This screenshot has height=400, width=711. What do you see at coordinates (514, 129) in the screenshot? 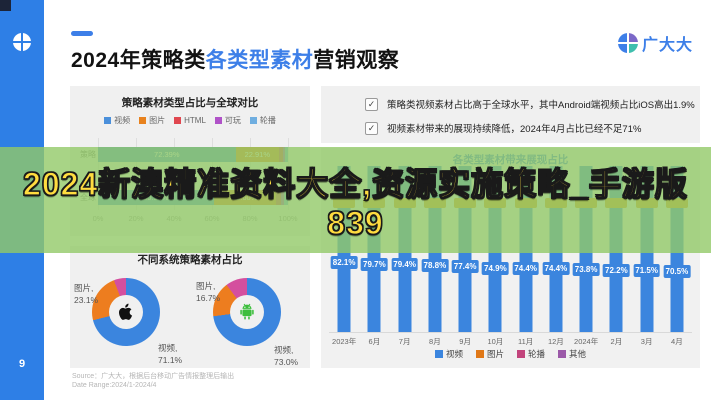
I see `insight-text: 视频素材带来的展现持续降低，2024年4月占比已经不足71%` at bounding box center [514, 129].